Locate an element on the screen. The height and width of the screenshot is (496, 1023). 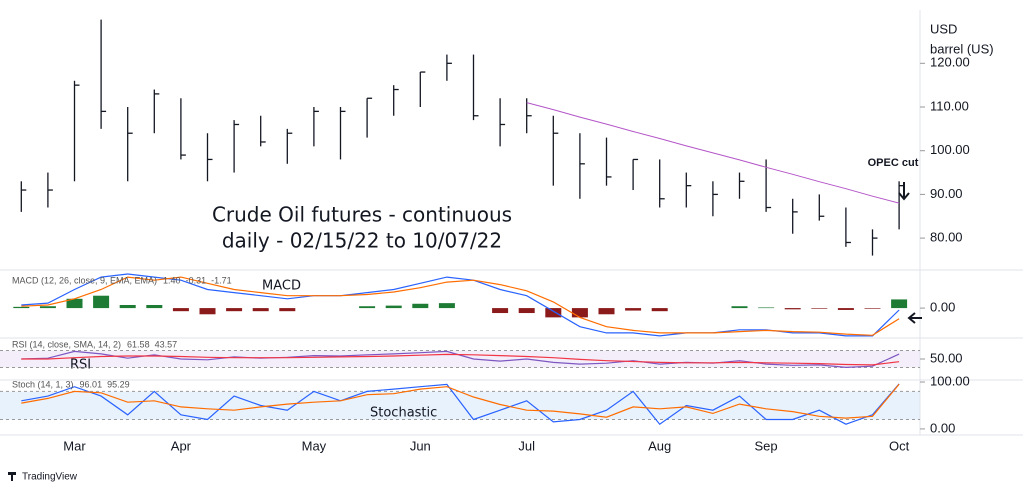
x-tick-label: Sep is located at coordinates (766, 445).